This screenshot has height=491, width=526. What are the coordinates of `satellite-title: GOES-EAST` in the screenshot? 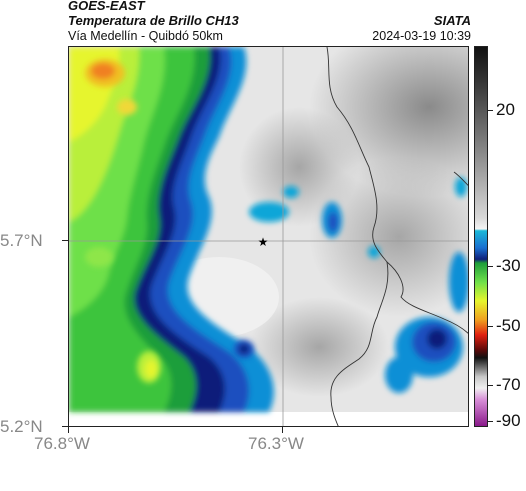 It's located at (106, 6).